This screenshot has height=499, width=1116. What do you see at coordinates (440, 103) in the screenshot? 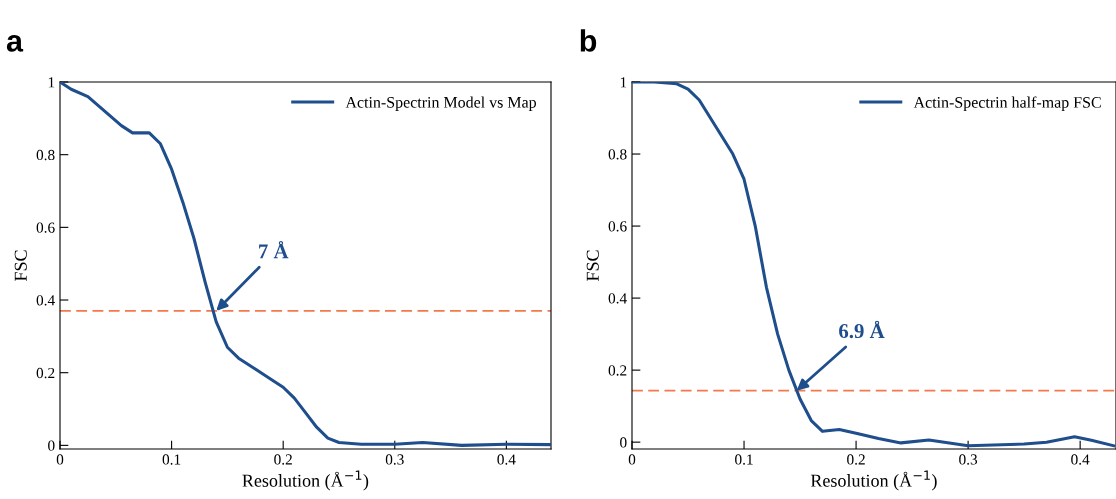
I see `legend-label: Actin-Spectrin Model vs Map` at bounding box center [440, 103].